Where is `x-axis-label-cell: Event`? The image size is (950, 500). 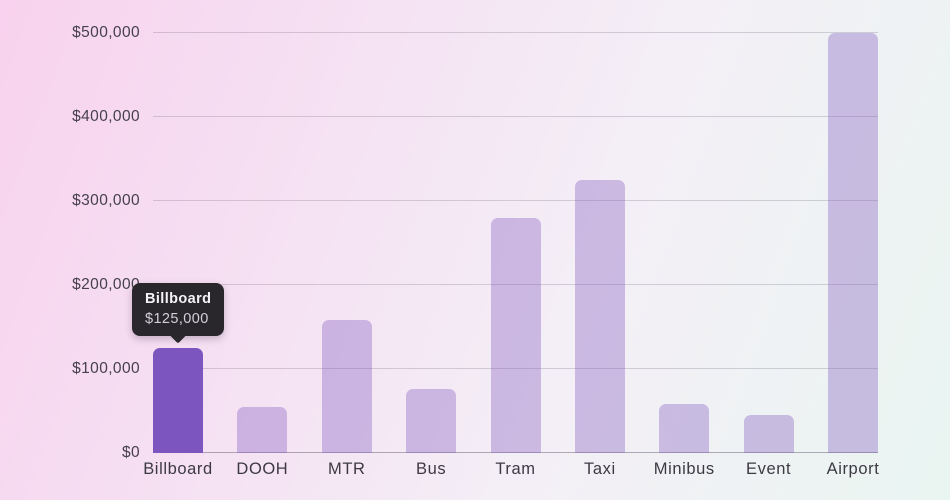 x-axis-label-cell: Event is located at coordinates (769, 469).